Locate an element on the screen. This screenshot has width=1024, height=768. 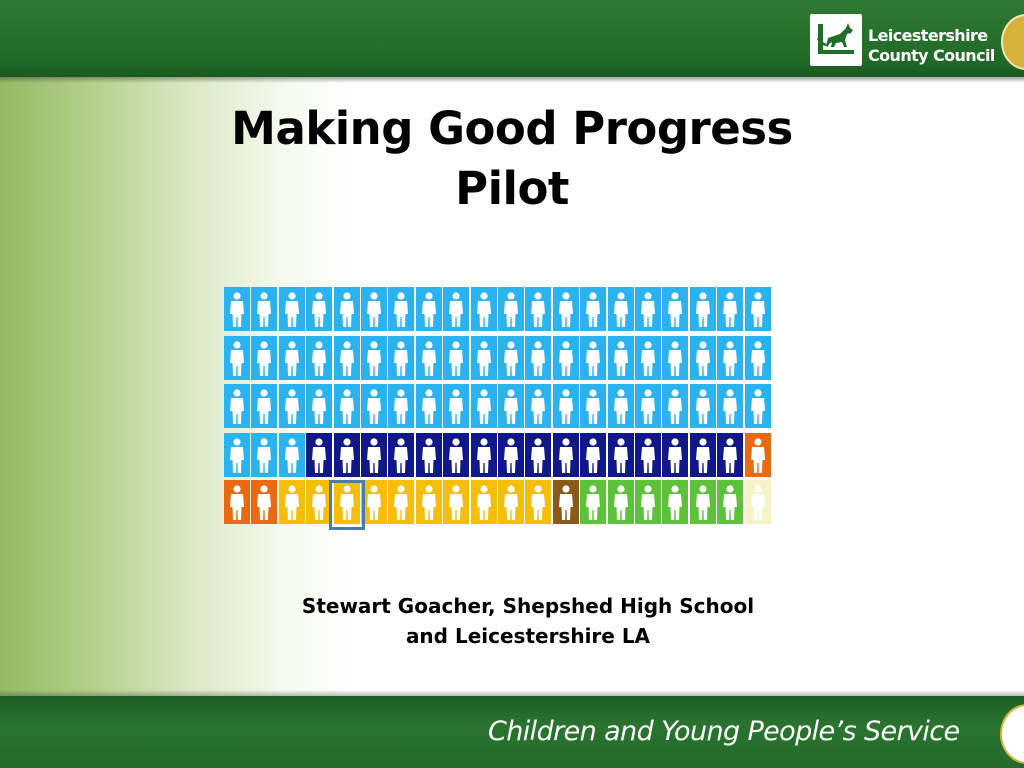
council-name: Leicestershire County Council is located at coordinates (943, 46).